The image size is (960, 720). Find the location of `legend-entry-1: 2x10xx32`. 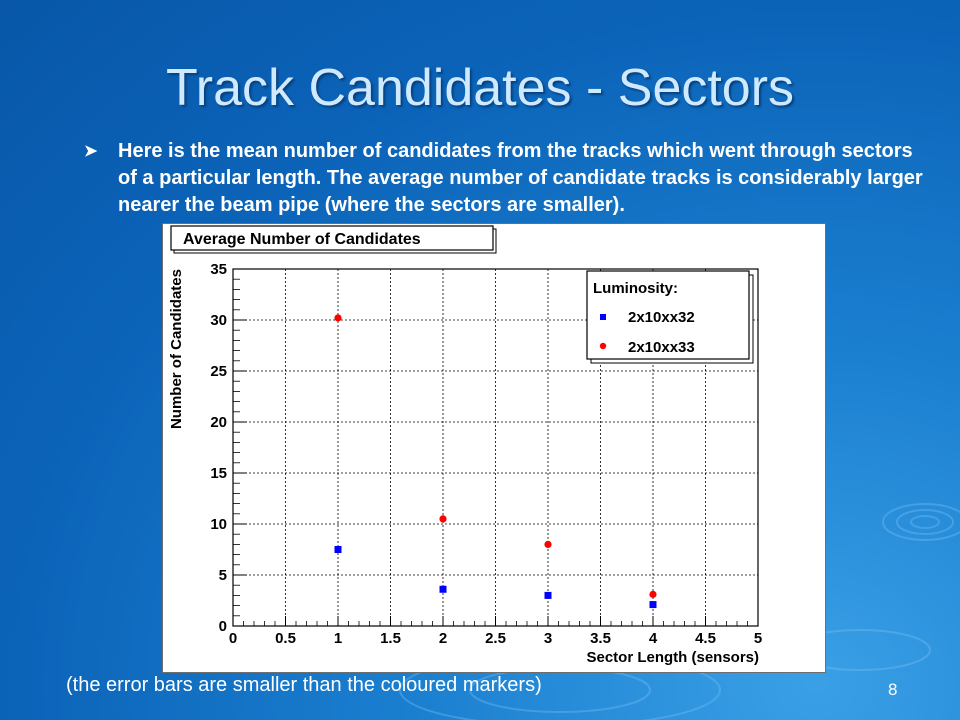

legend-entry-1: 2x10xx32 is located at coordinates (661, 317).